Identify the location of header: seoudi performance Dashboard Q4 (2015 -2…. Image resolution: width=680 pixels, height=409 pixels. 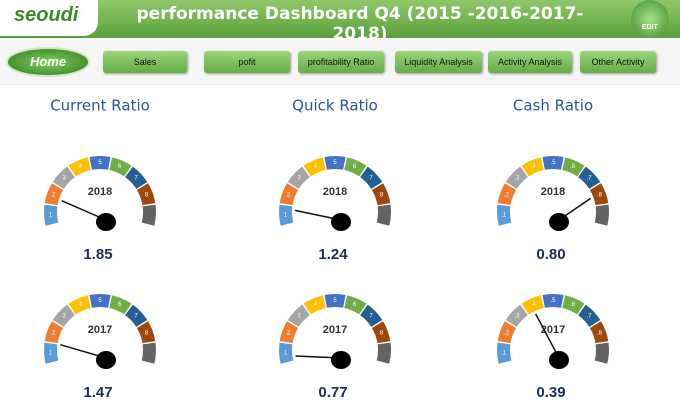
(340, 22).